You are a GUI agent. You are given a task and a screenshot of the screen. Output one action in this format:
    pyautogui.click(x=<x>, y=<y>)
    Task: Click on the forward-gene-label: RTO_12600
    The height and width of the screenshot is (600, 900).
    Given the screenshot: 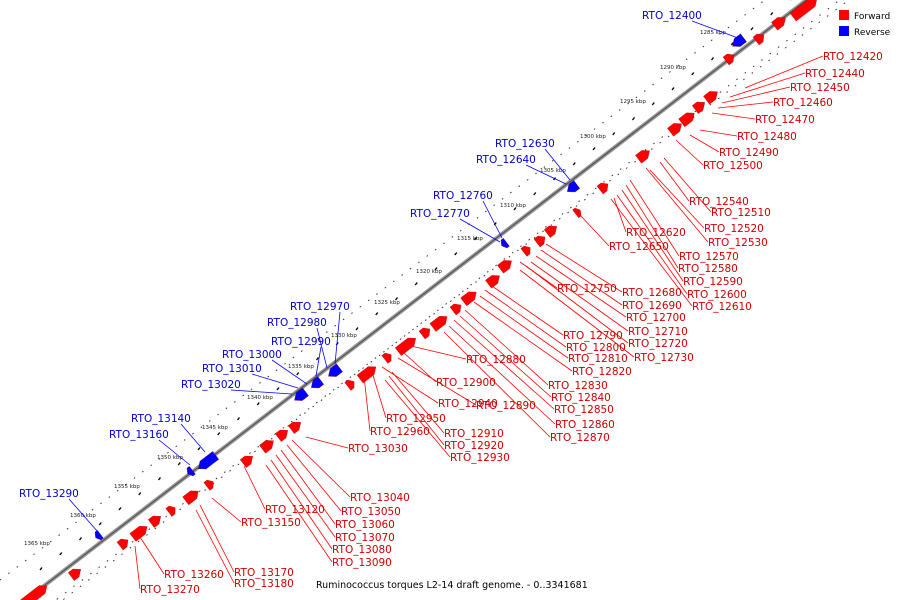 What is the action you would take?
    pyautogui.click(x=717, y=295)
    